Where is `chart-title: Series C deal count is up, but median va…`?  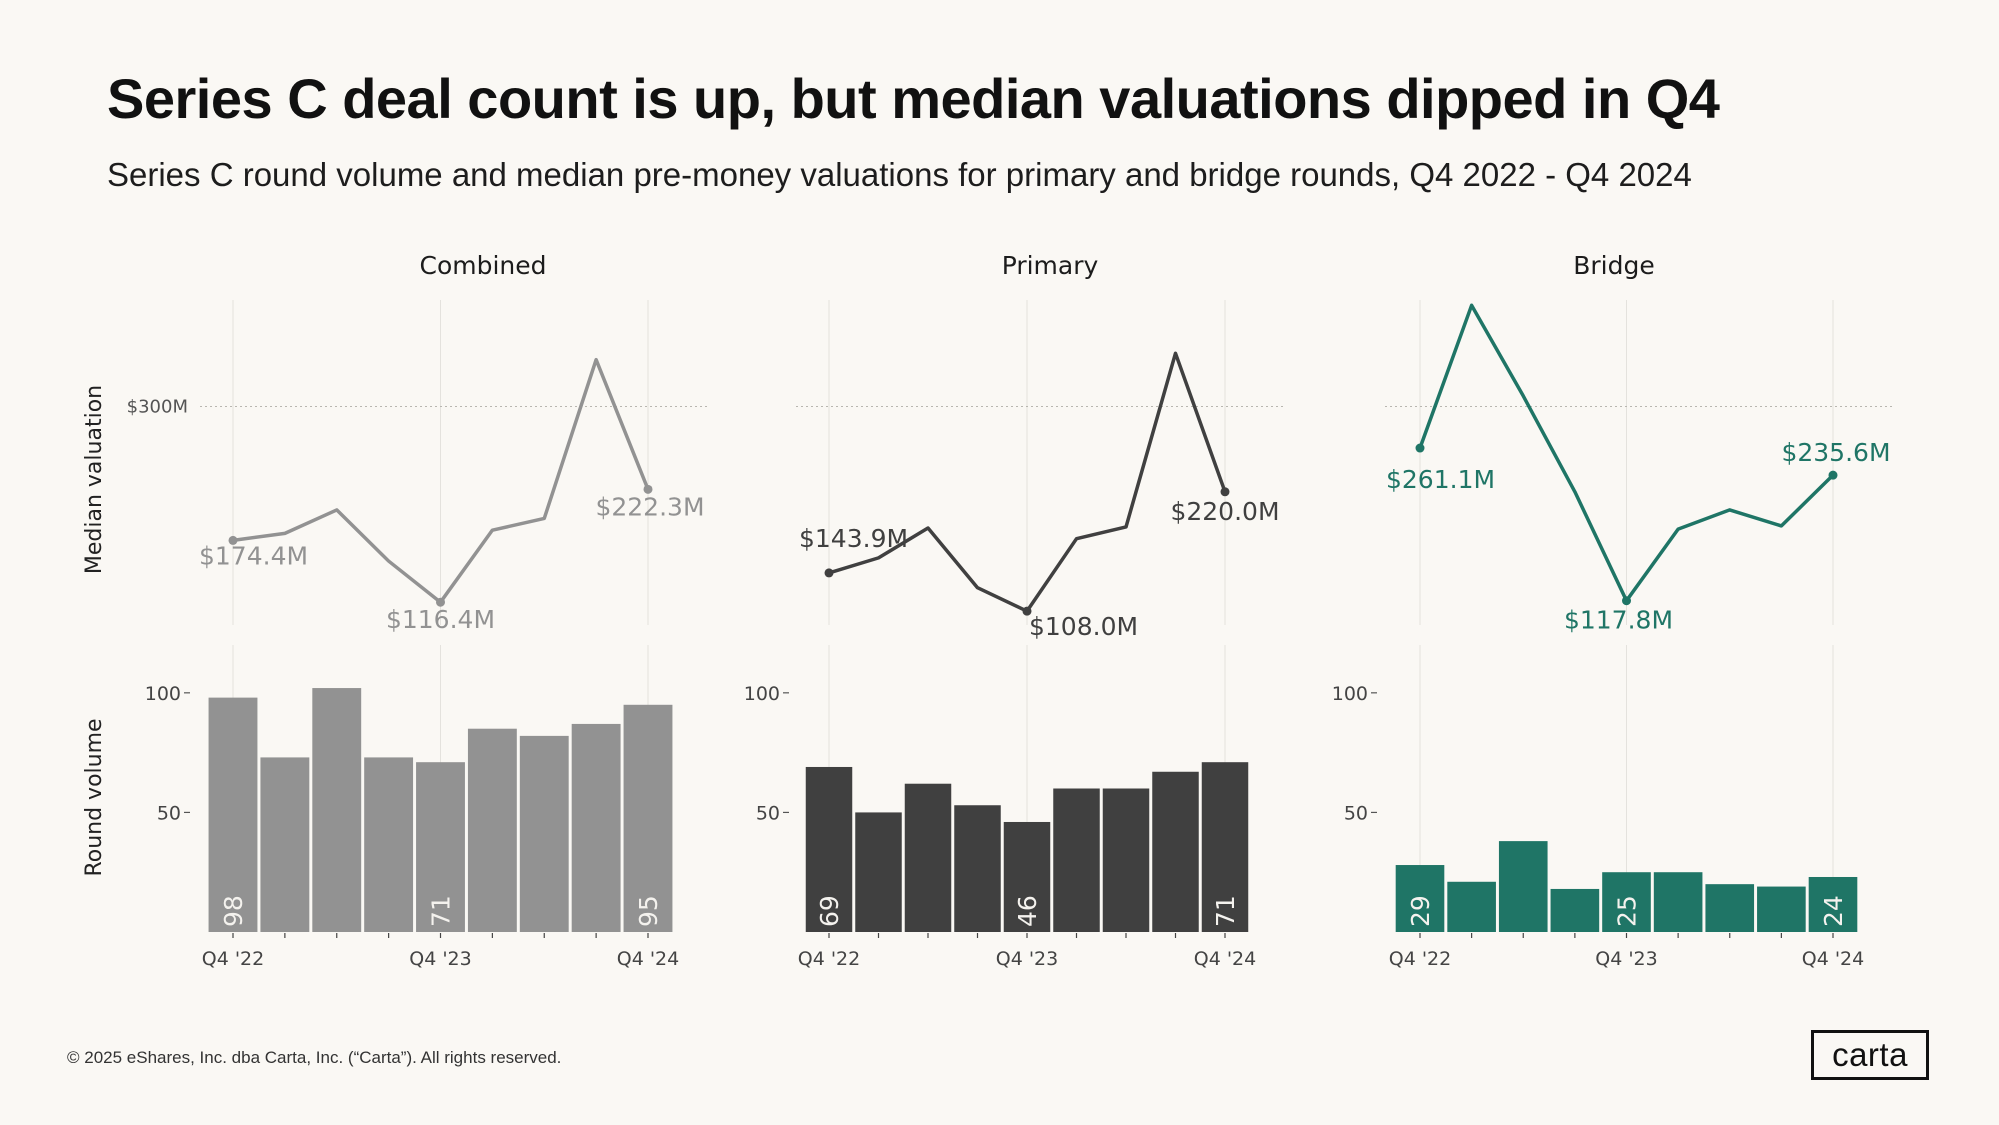 chart-title: Series C deal count is up, but median va… is located at coordinates (913, 98).